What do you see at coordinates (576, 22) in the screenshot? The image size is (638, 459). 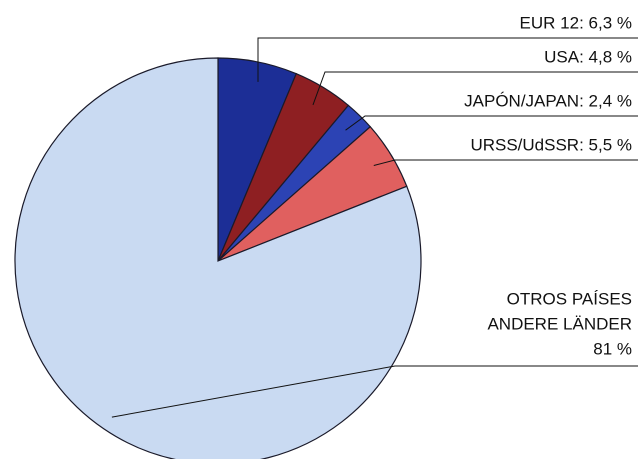 I see `slice-label: EUR 12: 6,3 %` at bounding box center [576, 22].